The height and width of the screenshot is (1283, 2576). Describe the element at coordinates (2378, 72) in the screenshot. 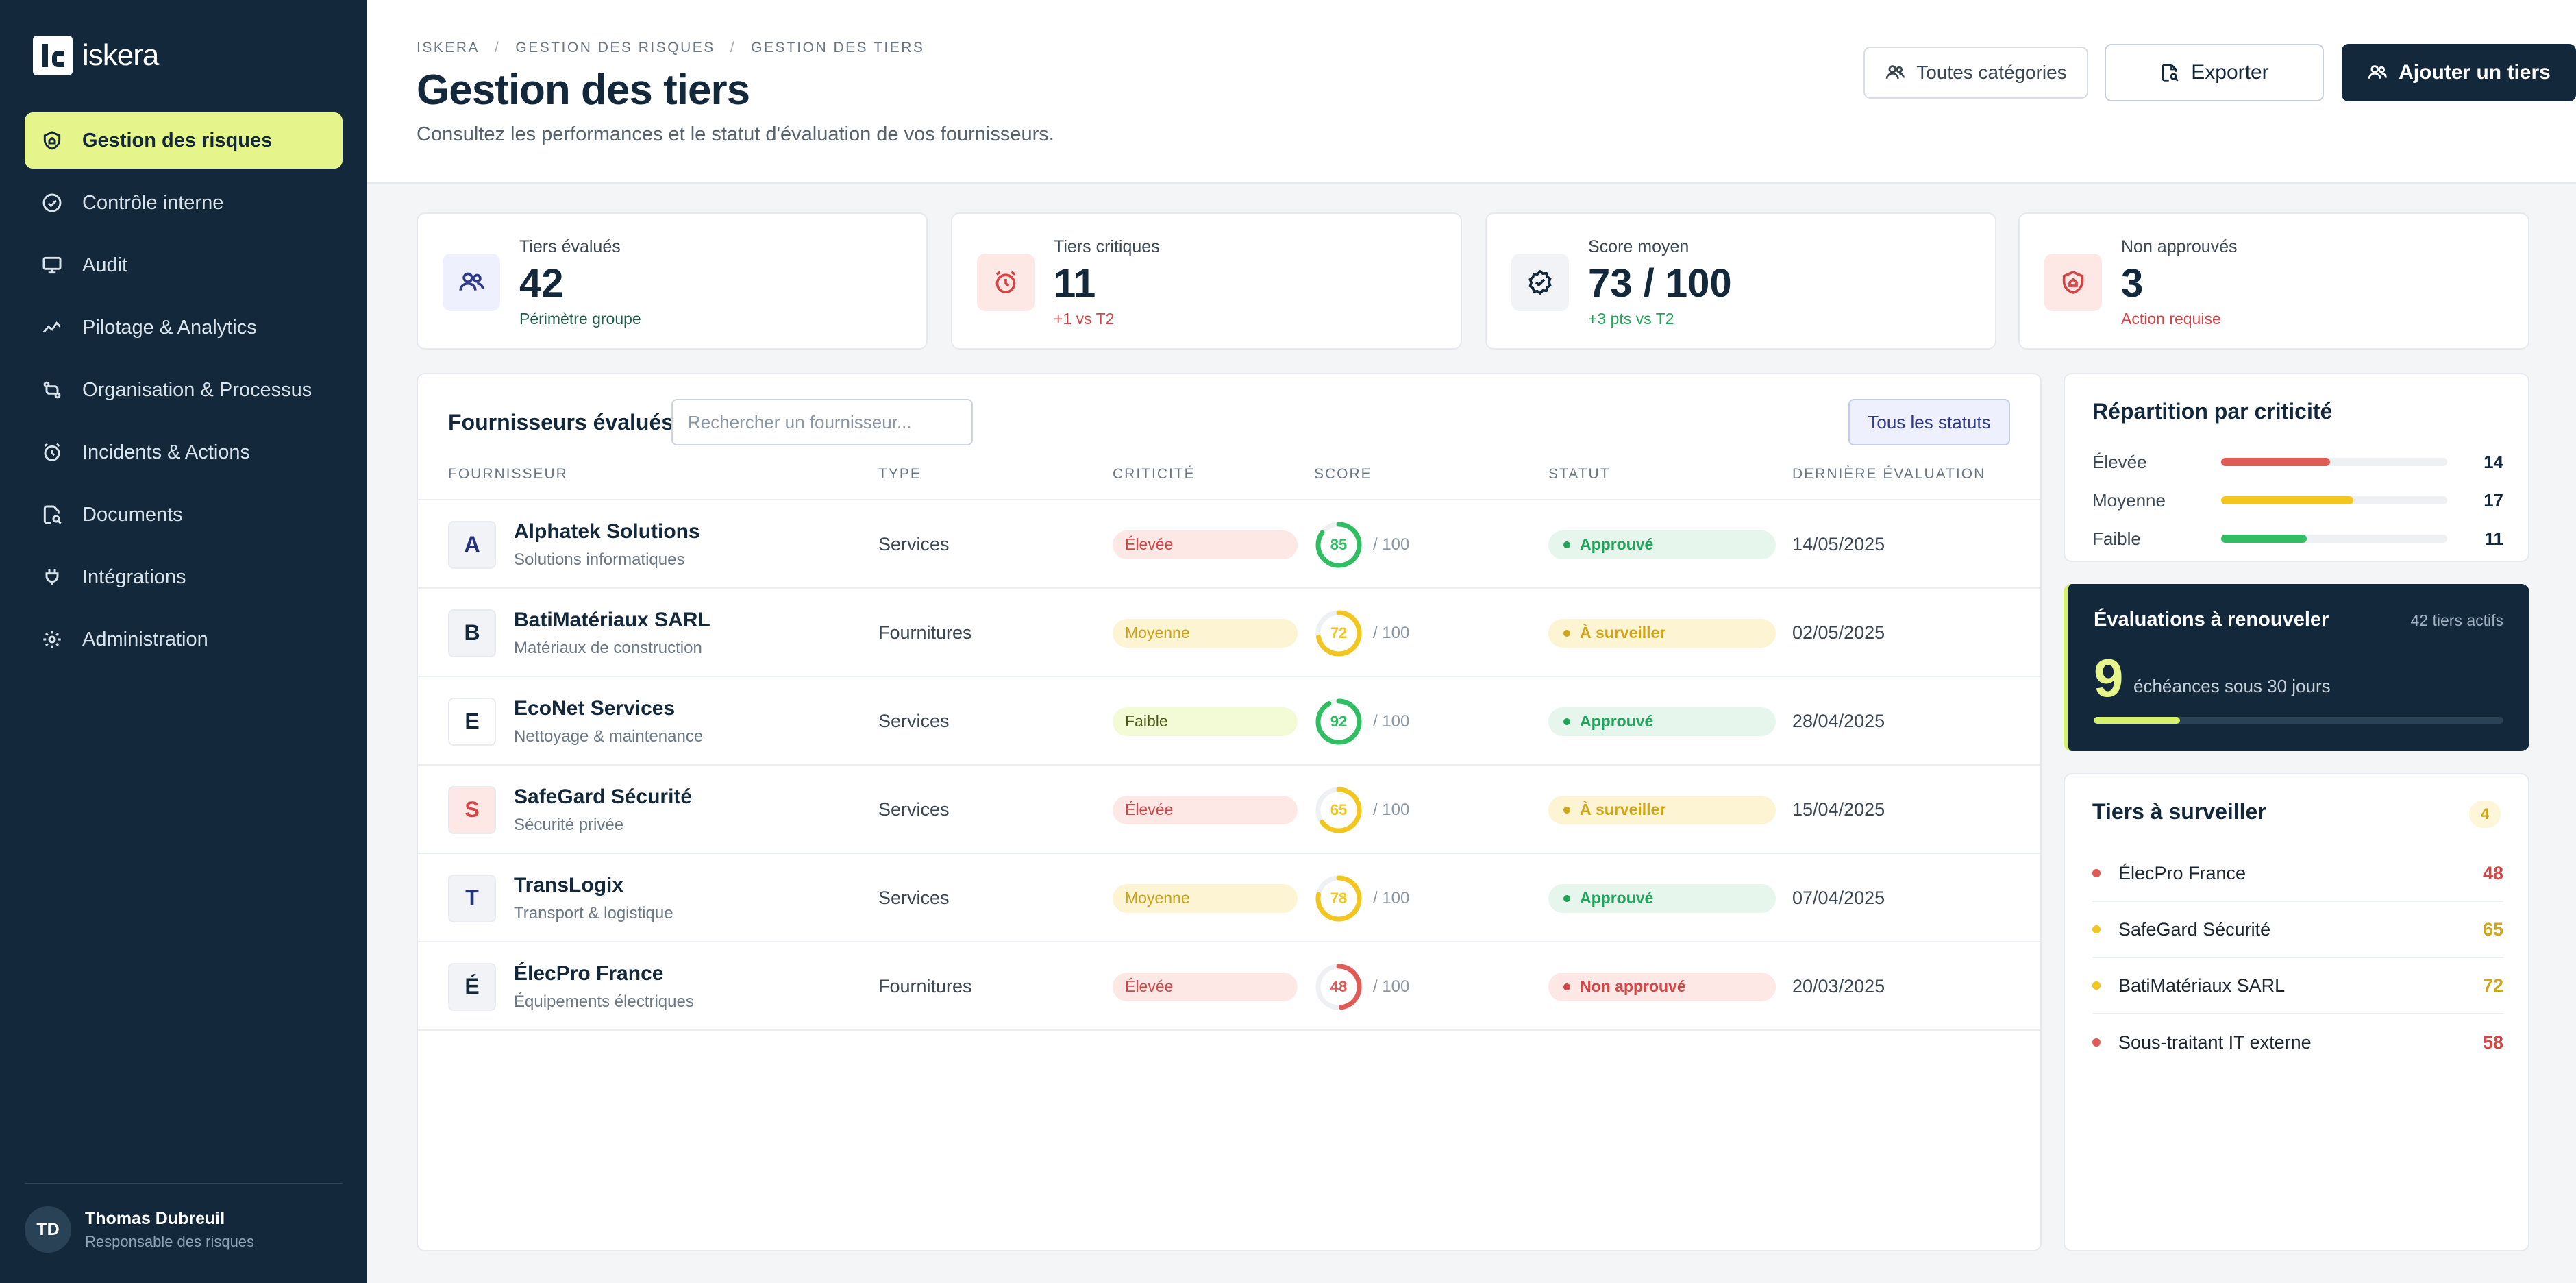

I see `users-icon` at that location.